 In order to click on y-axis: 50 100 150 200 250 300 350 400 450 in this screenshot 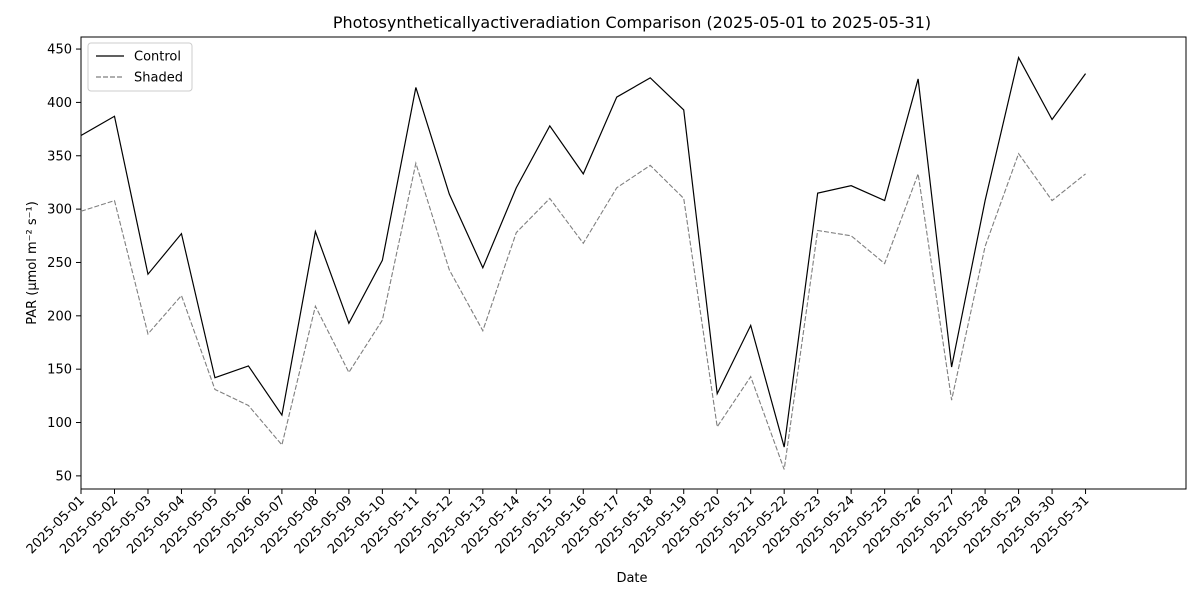, I will do `click(64, 263)`.